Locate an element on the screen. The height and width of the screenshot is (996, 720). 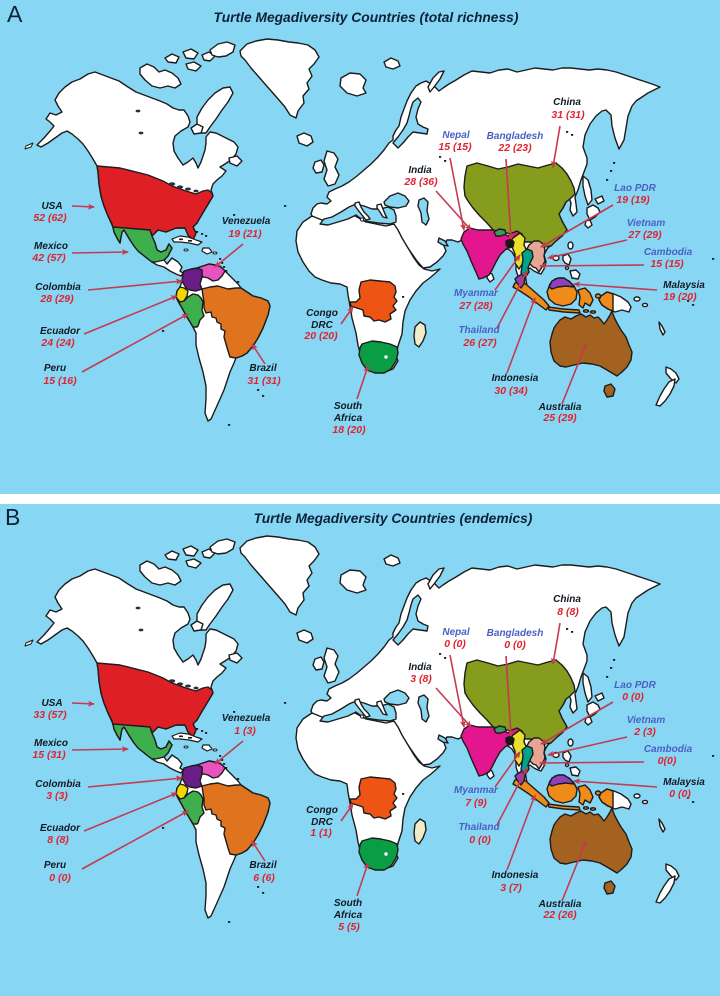
svg-text: 20 (20) is located at coordinates (320, 336).